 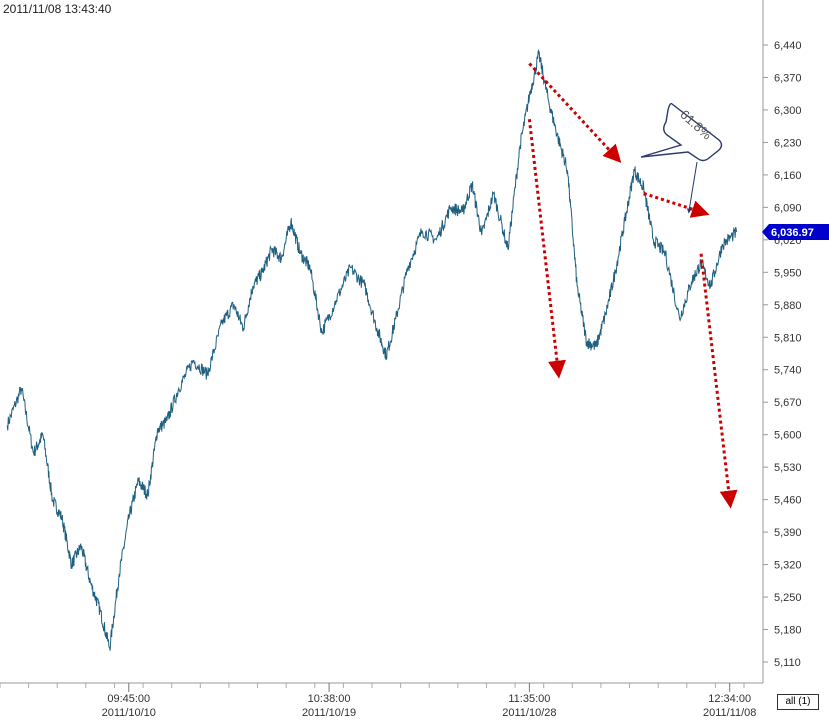 What do you see at coordinates (788, 46) in the screenshot?
I see `y-tick-label: 6,440` at bounding box center [788, 46].